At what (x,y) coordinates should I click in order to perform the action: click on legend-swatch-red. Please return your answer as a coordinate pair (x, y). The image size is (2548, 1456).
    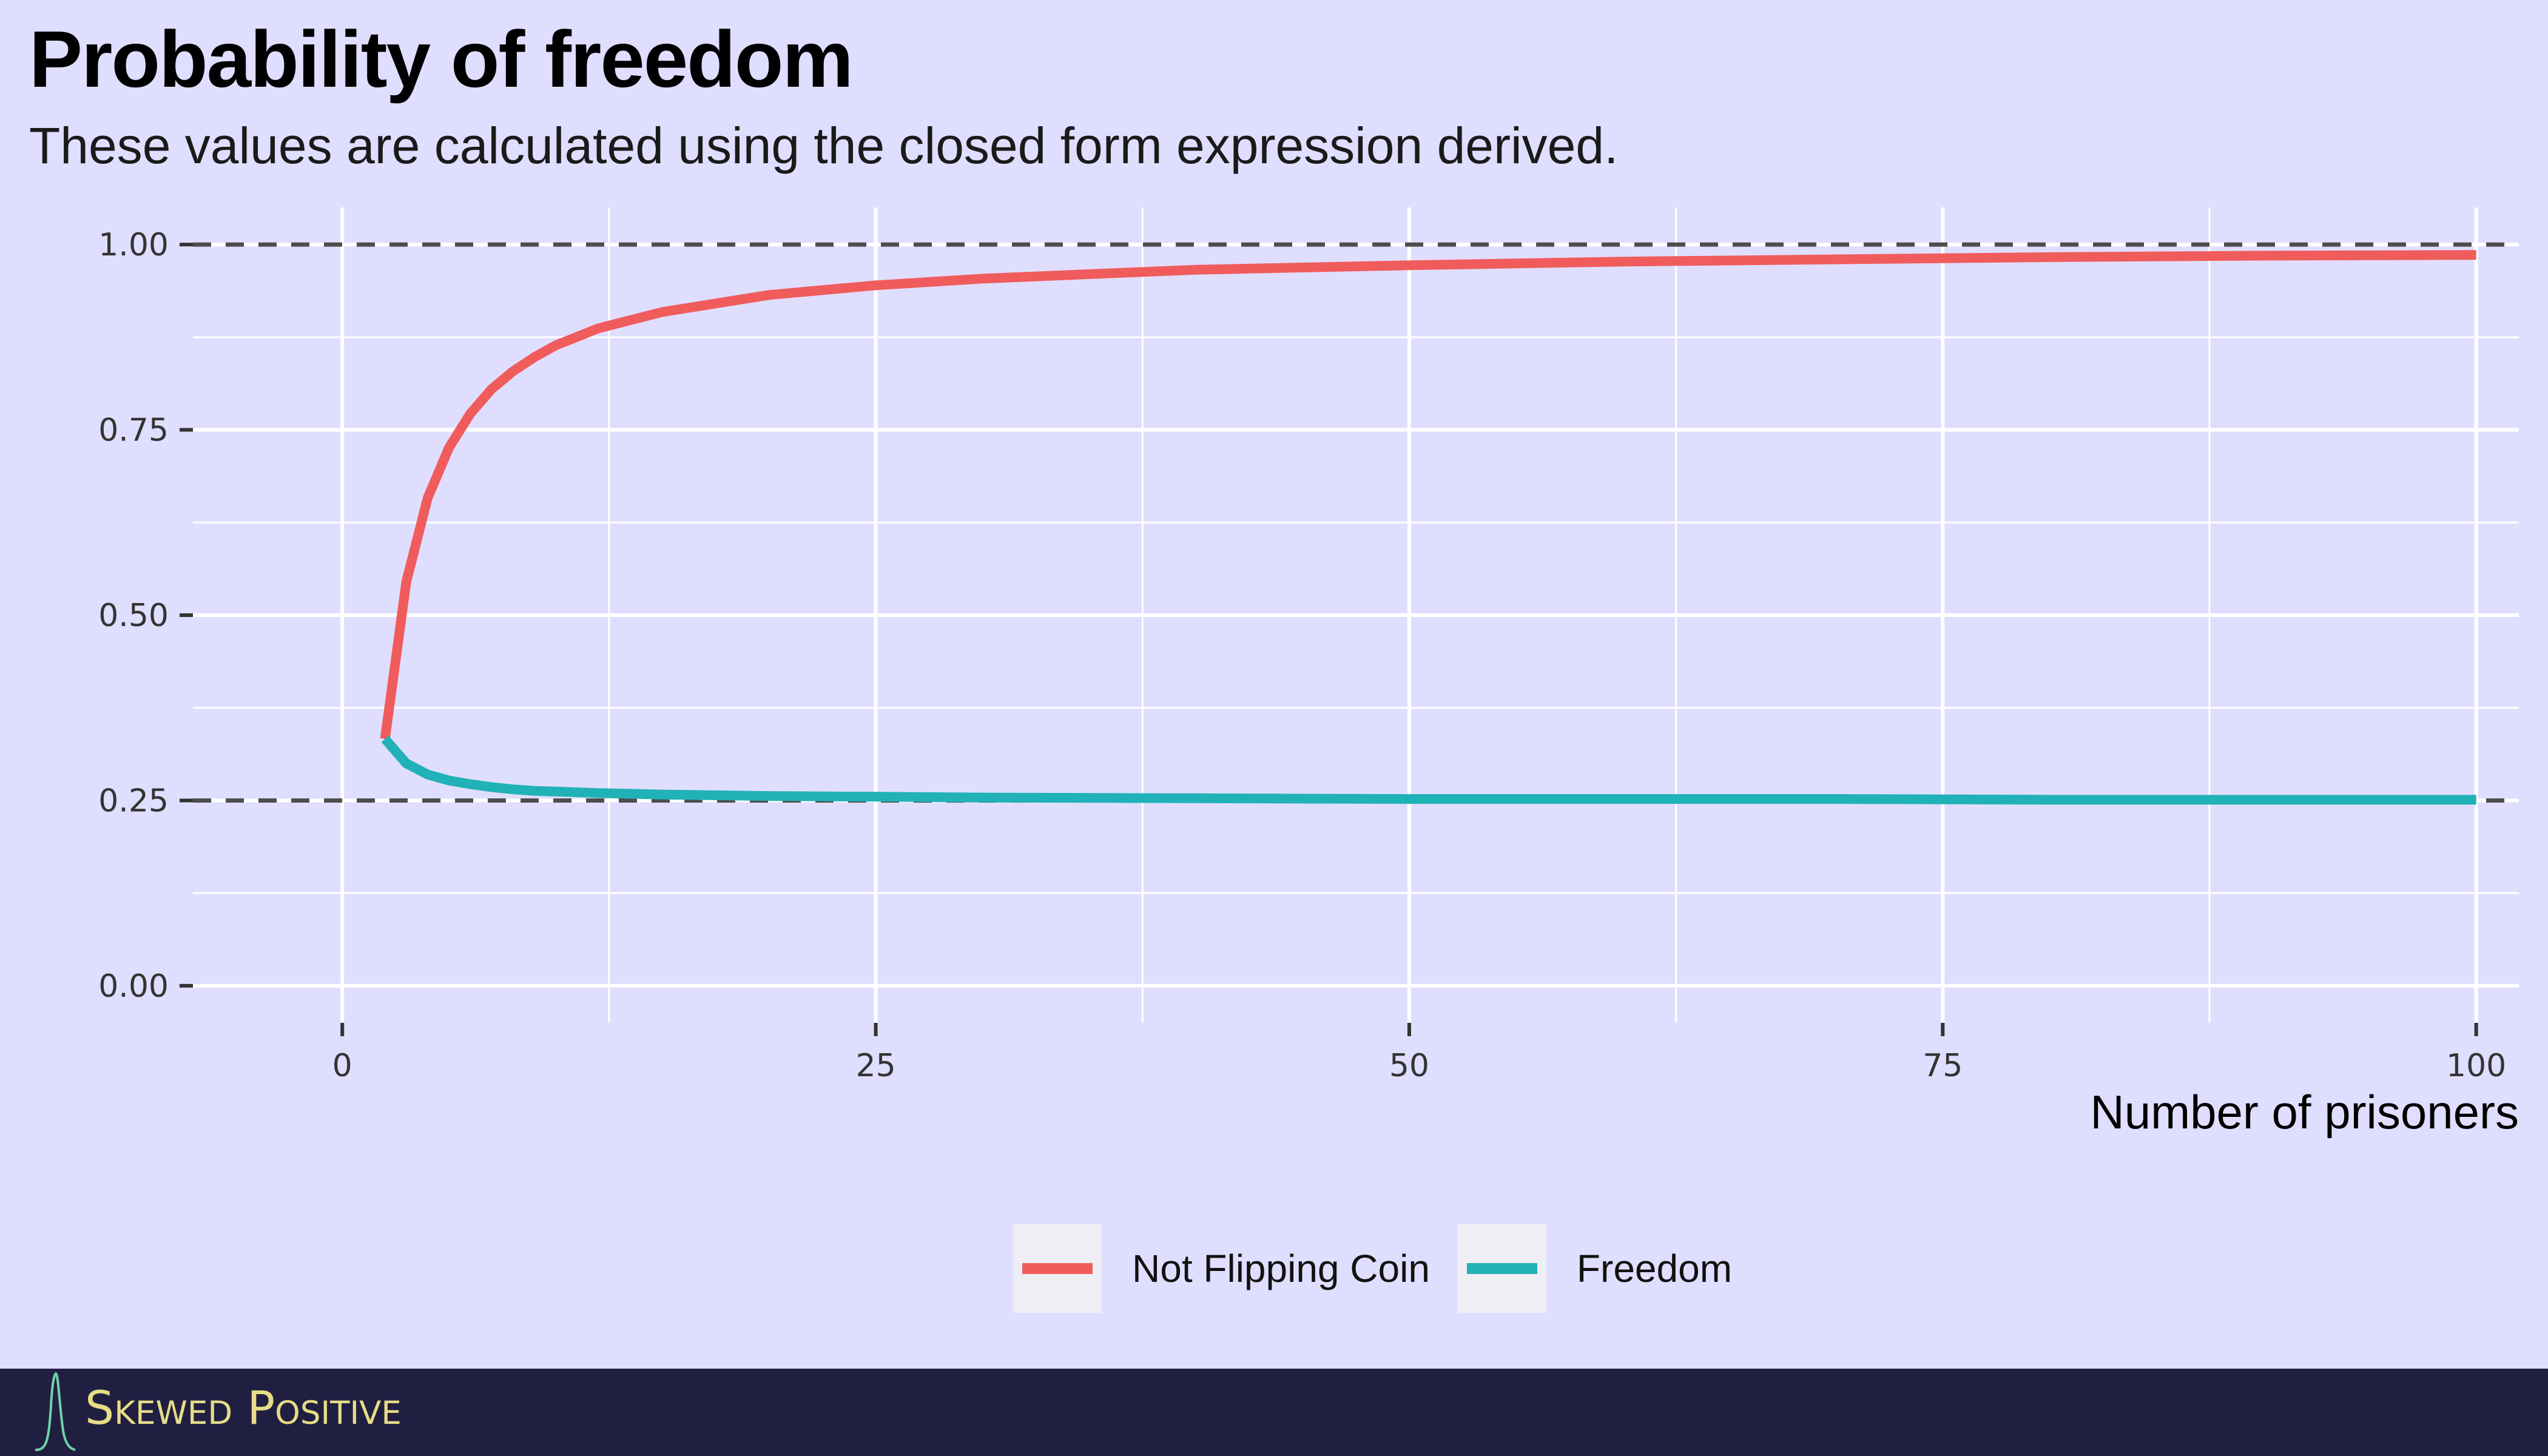
    Looking at the image, I should click on (1057, 1268).